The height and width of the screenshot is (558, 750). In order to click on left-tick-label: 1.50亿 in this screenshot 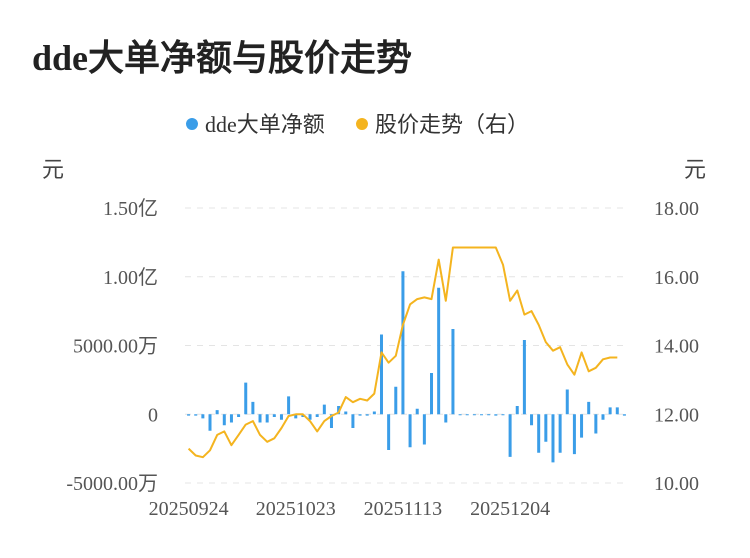, I will do `click(130, 208)`.